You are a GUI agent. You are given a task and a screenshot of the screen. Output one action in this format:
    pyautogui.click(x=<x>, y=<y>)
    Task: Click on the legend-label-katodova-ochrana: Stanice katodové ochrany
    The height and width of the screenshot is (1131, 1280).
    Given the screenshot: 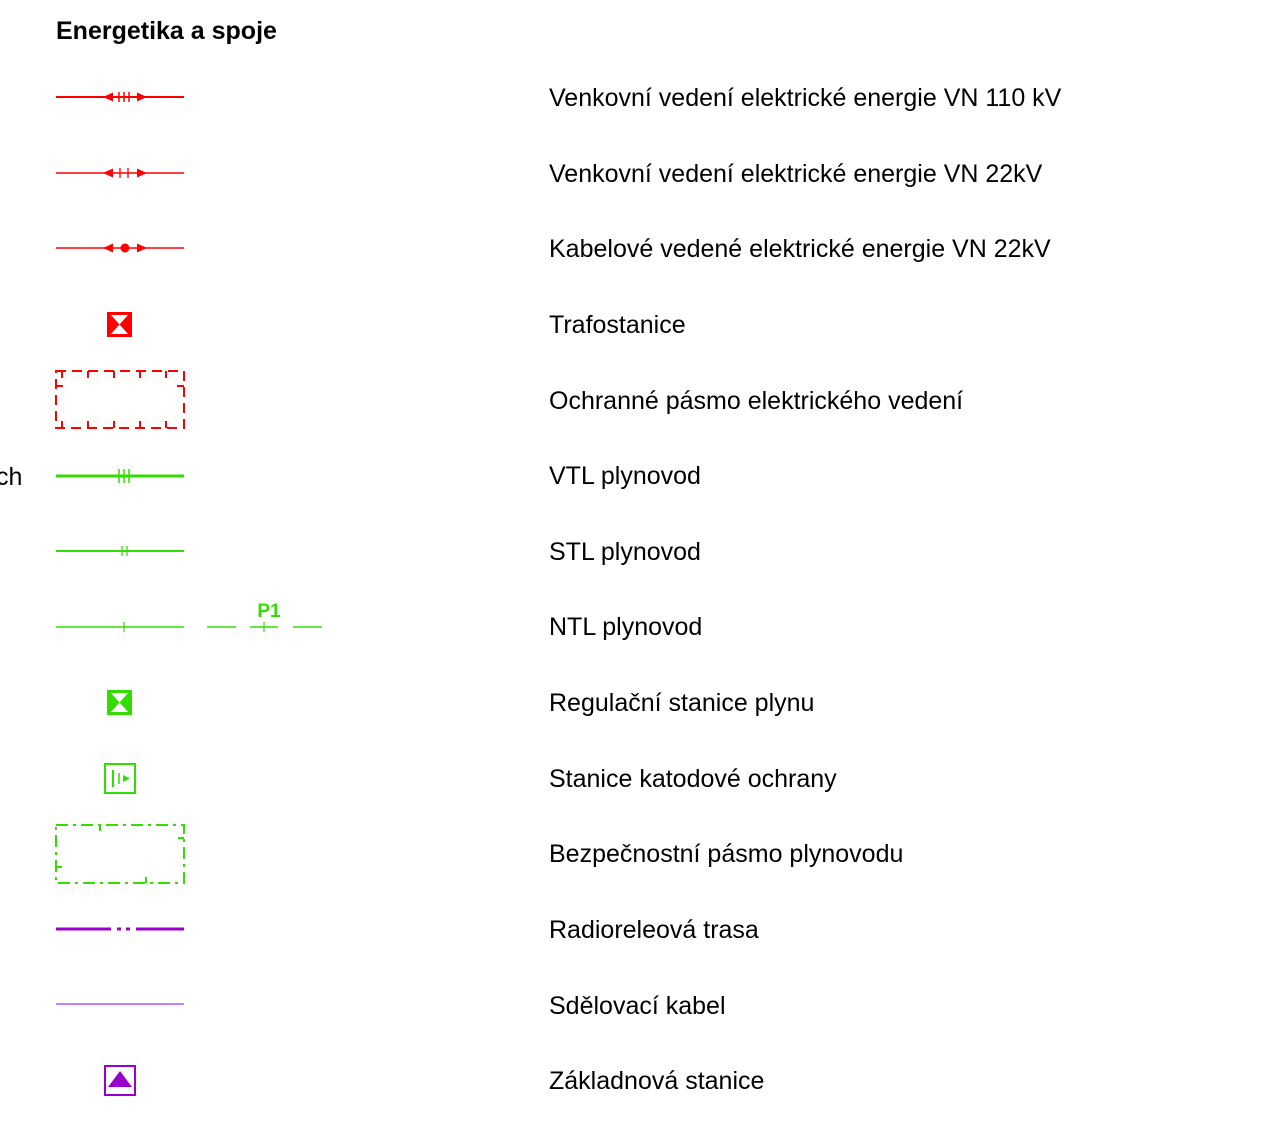 What is the action you would take?
    pyautogui.click(x=693, y=779)
    